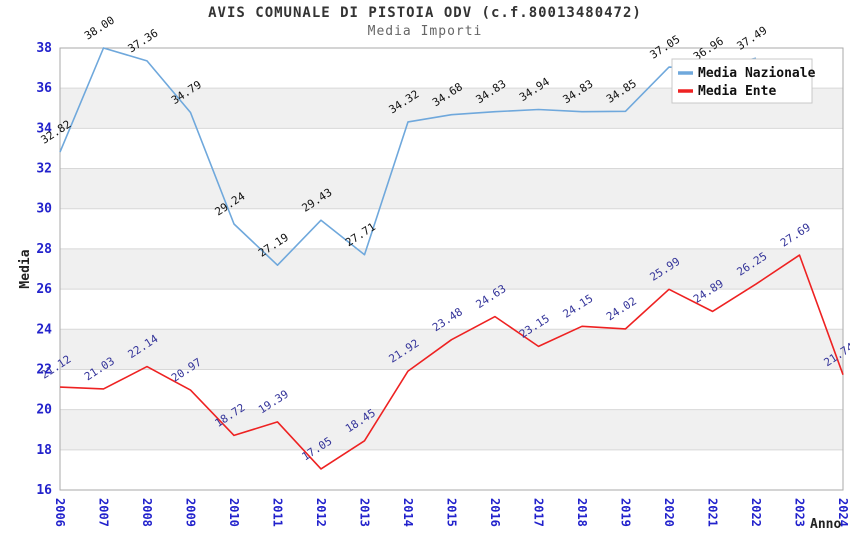  I want to click on x-axis-title: Anno, so click(825, 524).